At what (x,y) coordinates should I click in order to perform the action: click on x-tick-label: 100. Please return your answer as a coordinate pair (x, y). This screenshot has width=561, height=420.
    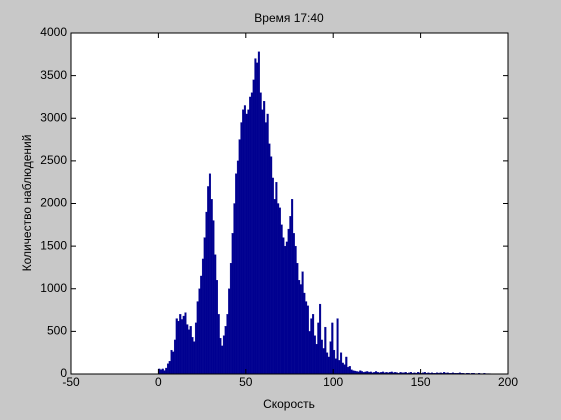
    Looking at the image, I should click on (333, 382).